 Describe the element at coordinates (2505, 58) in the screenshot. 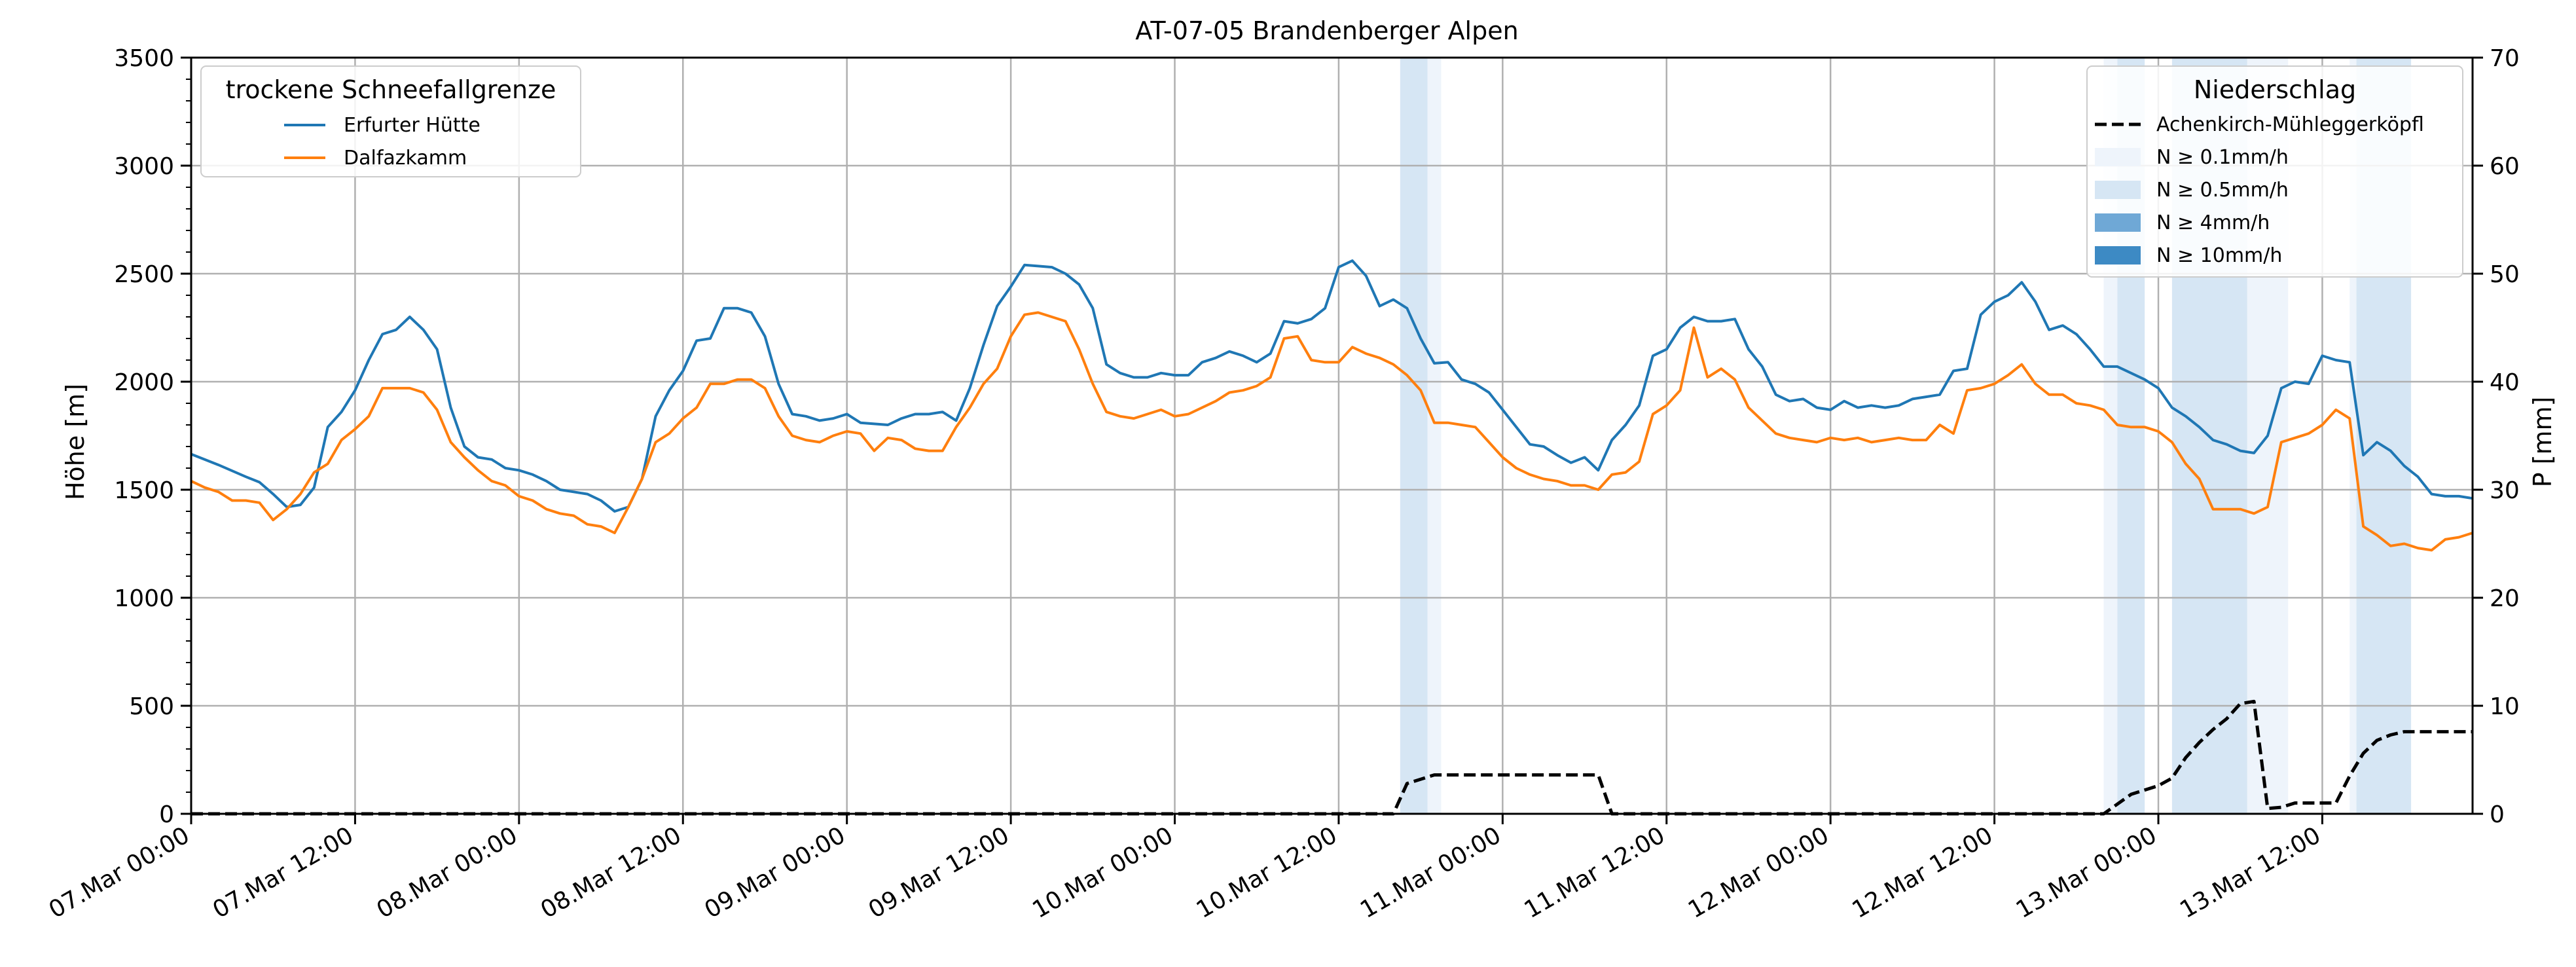

I see `y2-tick-label-7: 70` at that location.